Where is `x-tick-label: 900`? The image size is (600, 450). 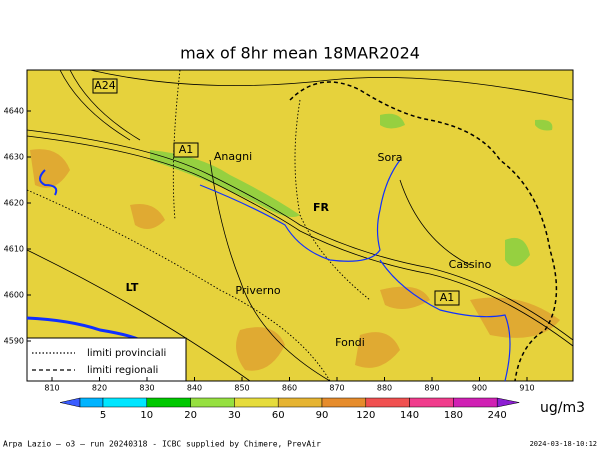
x-tick-label: 900 is located at coordinates (479, 388).